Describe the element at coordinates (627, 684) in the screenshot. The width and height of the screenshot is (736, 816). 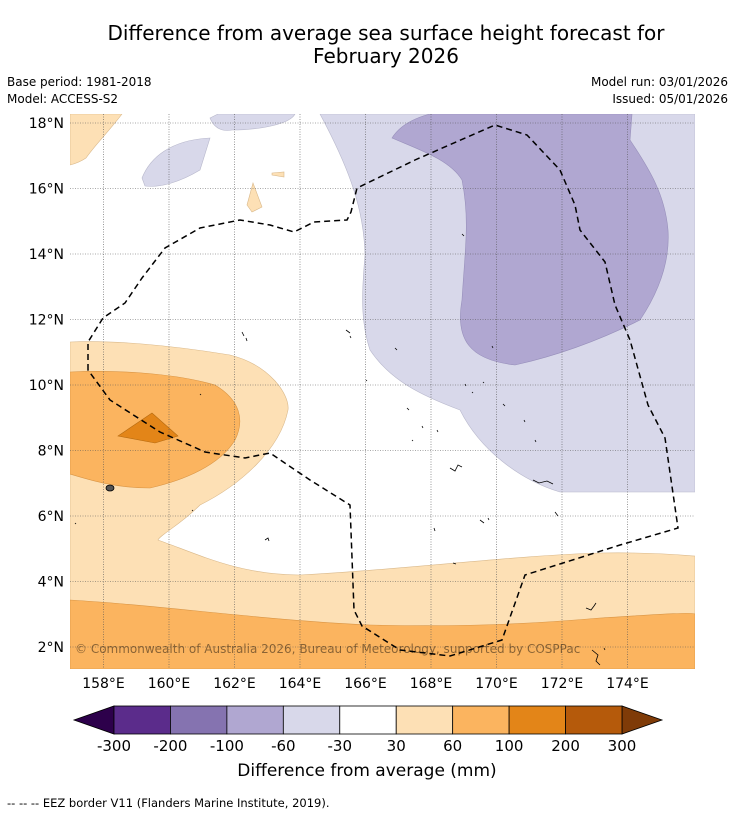
I see `lon-label: 174°E` at that location.